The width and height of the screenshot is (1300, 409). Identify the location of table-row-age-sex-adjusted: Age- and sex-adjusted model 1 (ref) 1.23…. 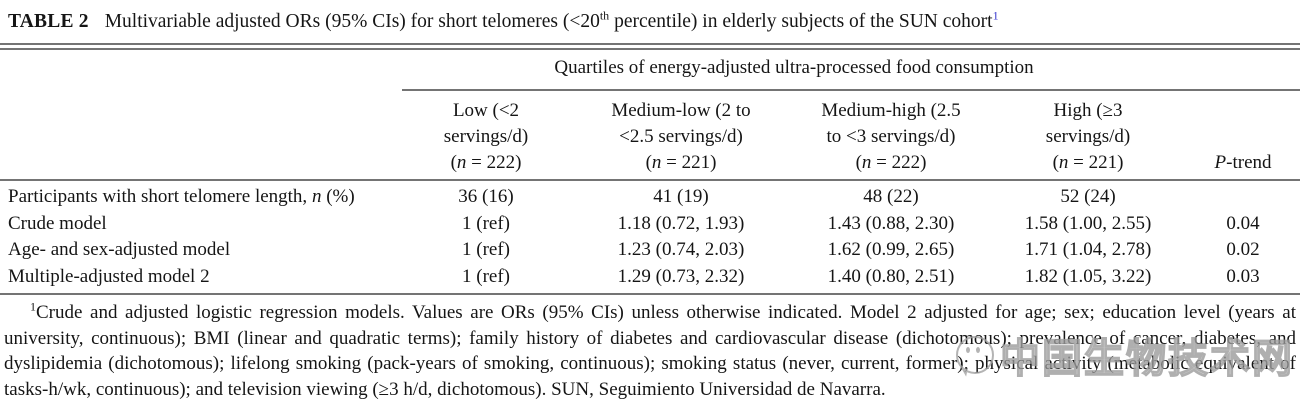
(650, 250).